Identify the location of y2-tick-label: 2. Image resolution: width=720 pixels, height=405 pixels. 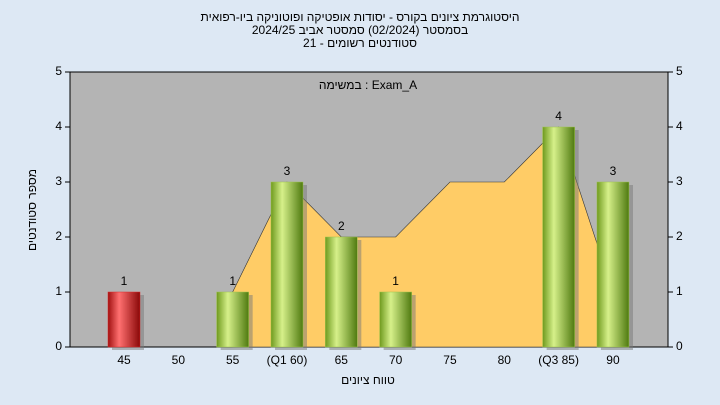
(679, 236).